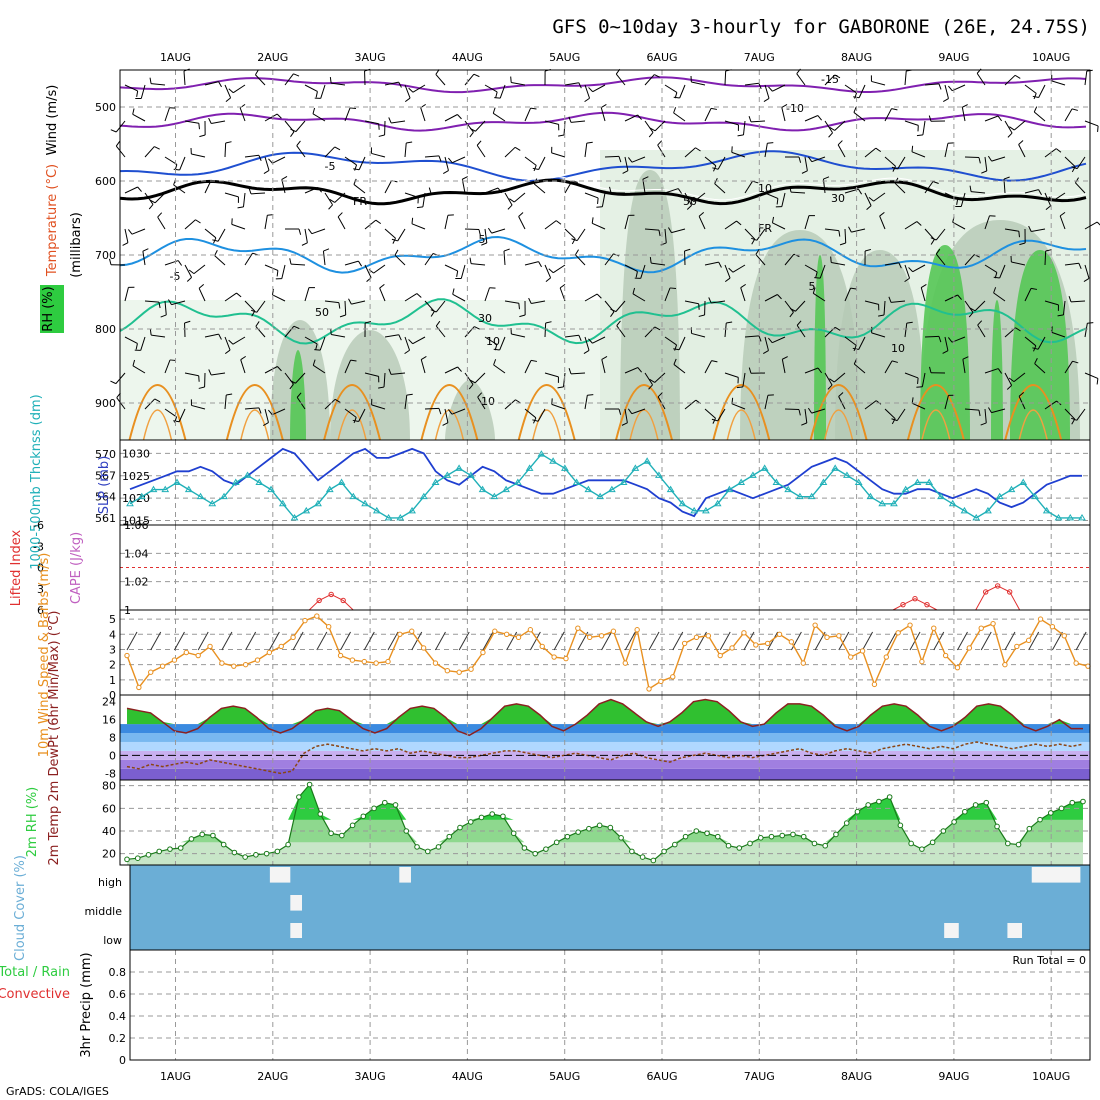 The width and height of the screenshot is (1100, 1100). I want to click on y-tick-label: 80, so click(109, 786).